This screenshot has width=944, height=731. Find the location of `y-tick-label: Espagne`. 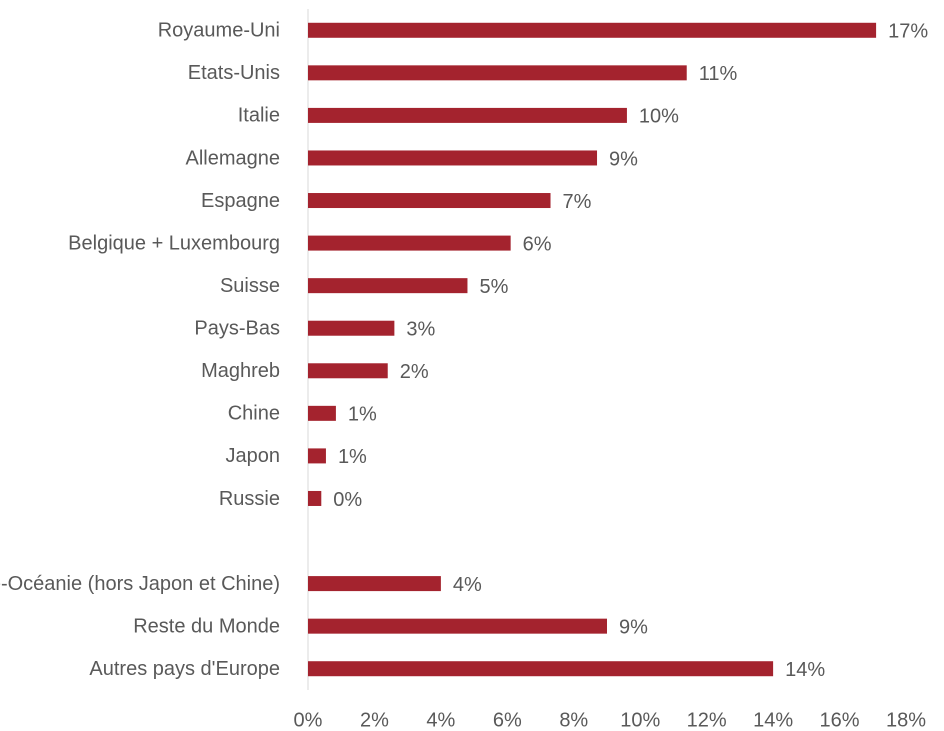

y-tick-label: Espagne is located at coordinates (240, 201).